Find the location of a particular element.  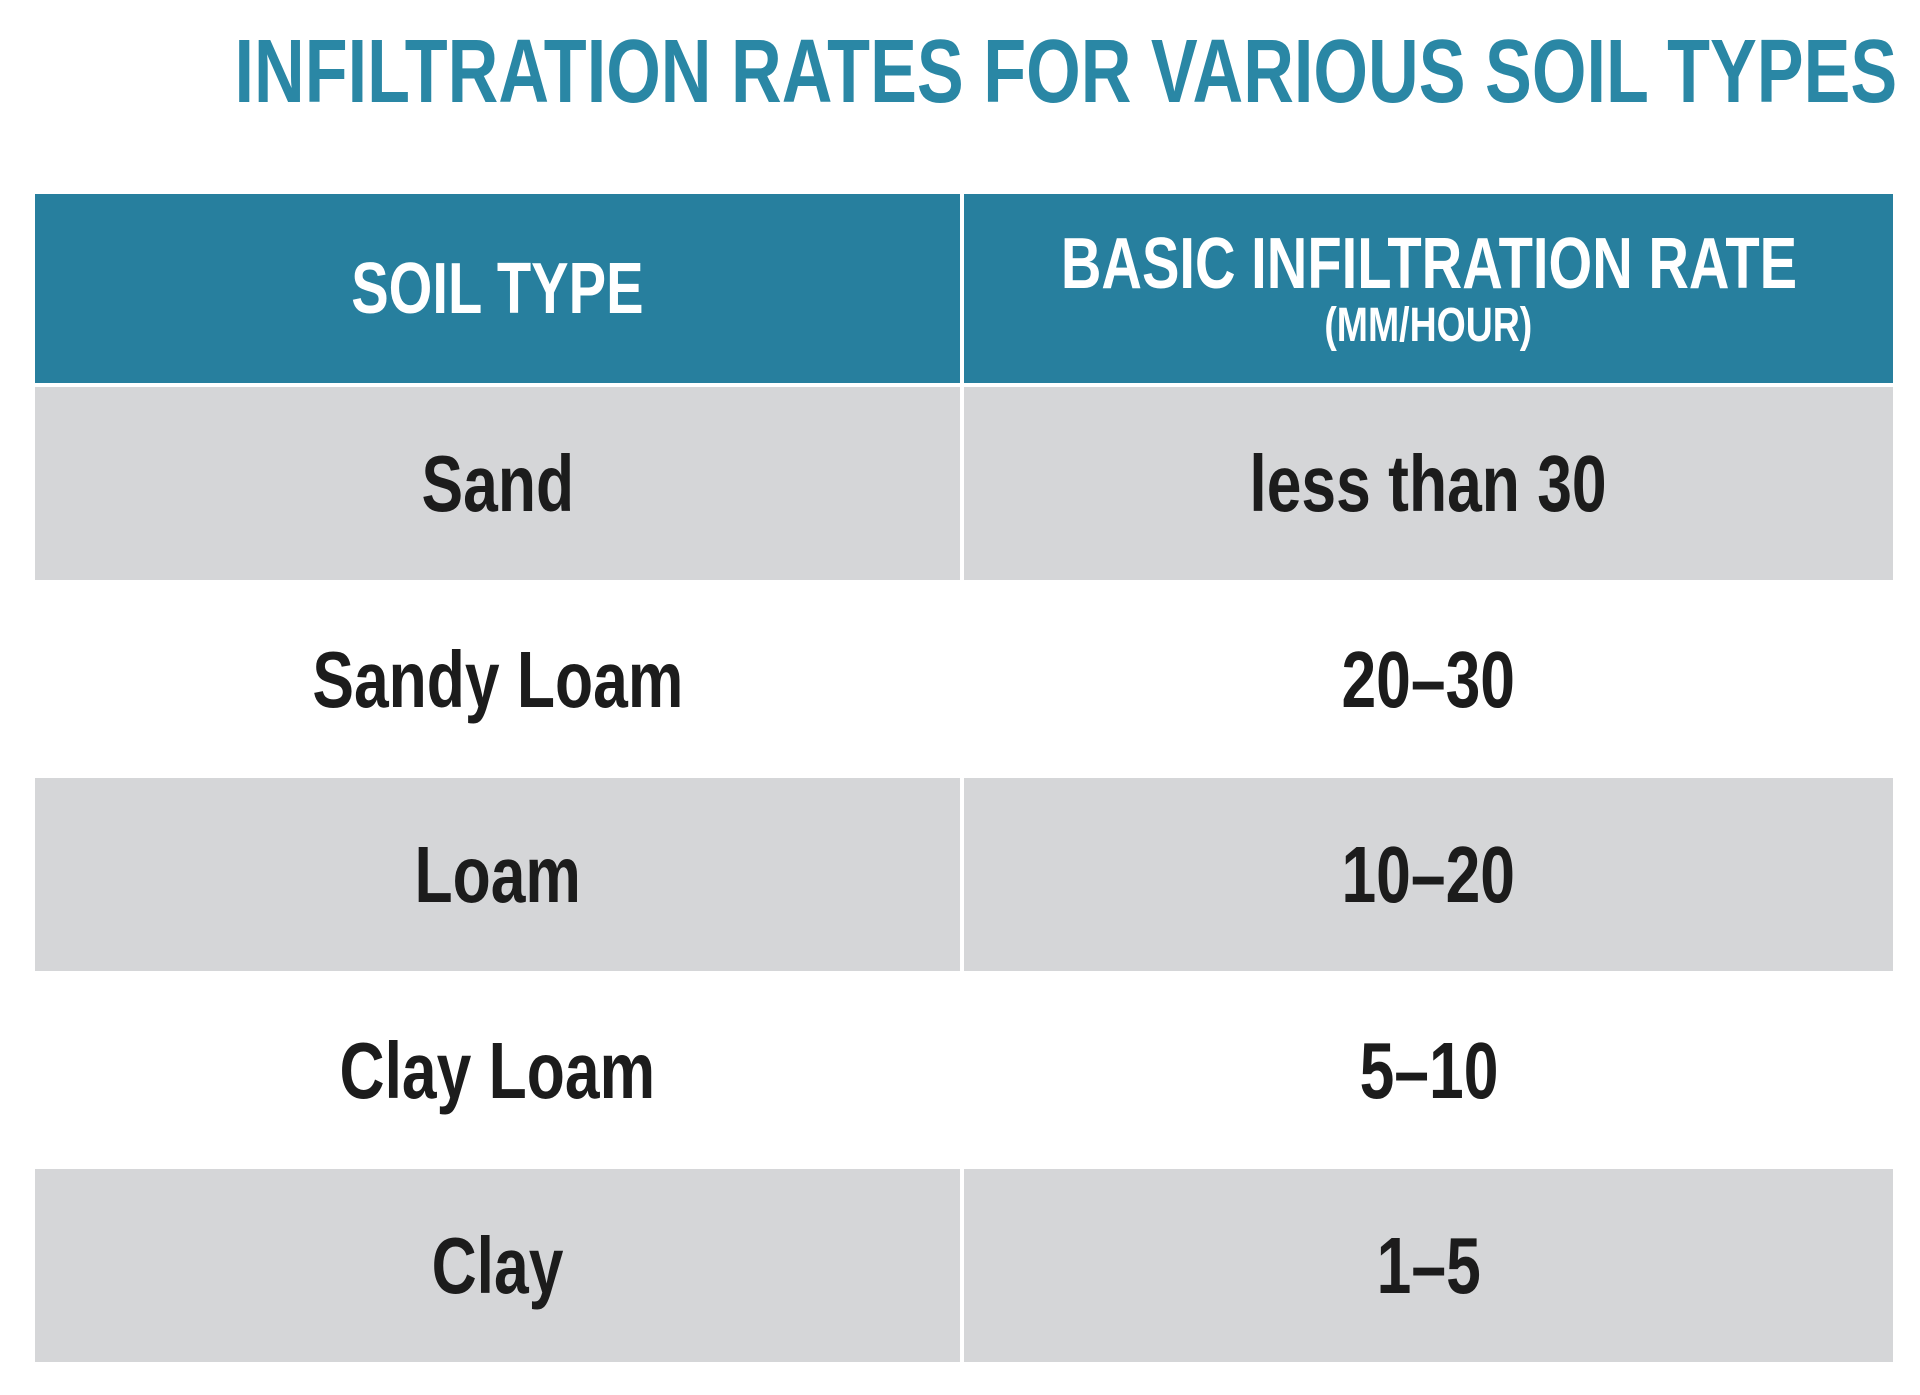

cell-text: 10–20 is located at coordinates (1428, 874).